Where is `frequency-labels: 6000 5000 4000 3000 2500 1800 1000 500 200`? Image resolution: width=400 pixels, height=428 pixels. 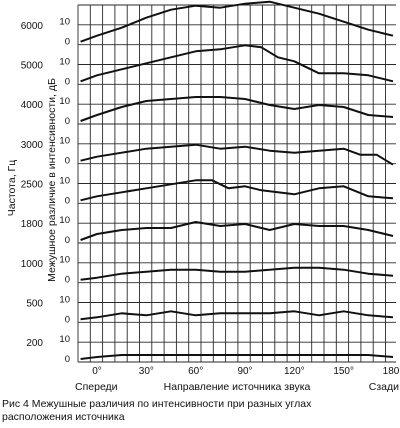 frequency-labels: 6000 5000 4000 3000 2500 1800 1000 500 200 is located at coordinates (32, 185).